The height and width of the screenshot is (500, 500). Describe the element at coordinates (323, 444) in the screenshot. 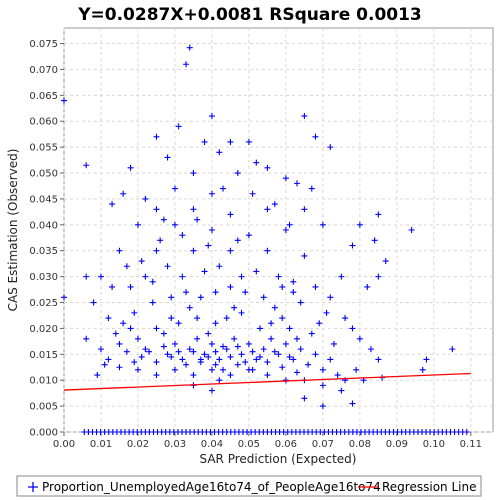

I see `x-tick-label: 0.07` at that location.